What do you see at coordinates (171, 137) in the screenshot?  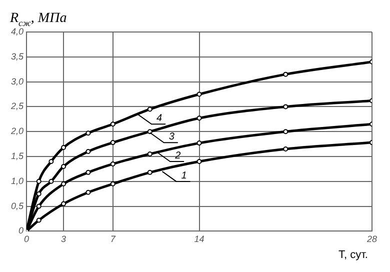 I see `annotation: 3` at bounding box center [171, 137].